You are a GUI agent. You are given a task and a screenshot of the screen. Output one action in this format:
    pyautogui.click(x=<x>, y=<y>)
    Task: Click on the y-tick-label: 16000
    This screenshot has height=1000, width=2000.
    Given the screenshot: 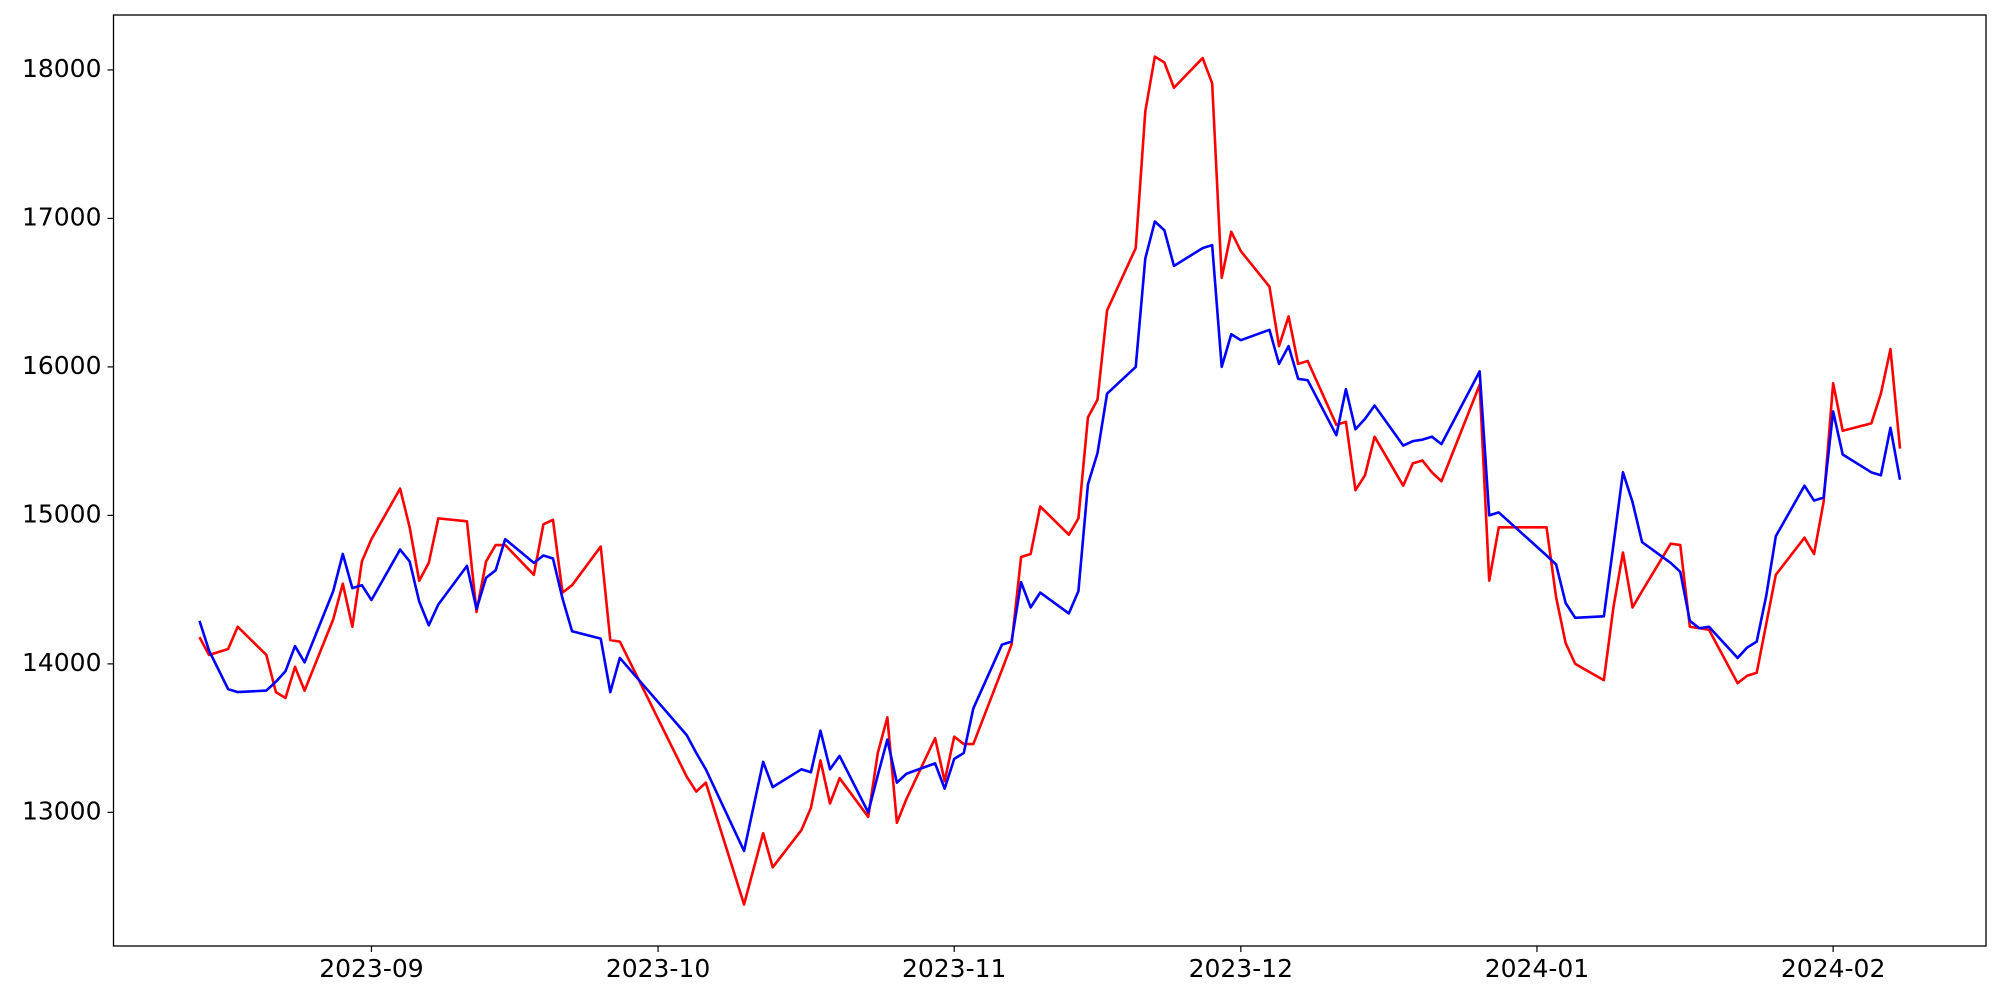 What is the action you would take?
    pyautogui.click(x=62, y=365)
    